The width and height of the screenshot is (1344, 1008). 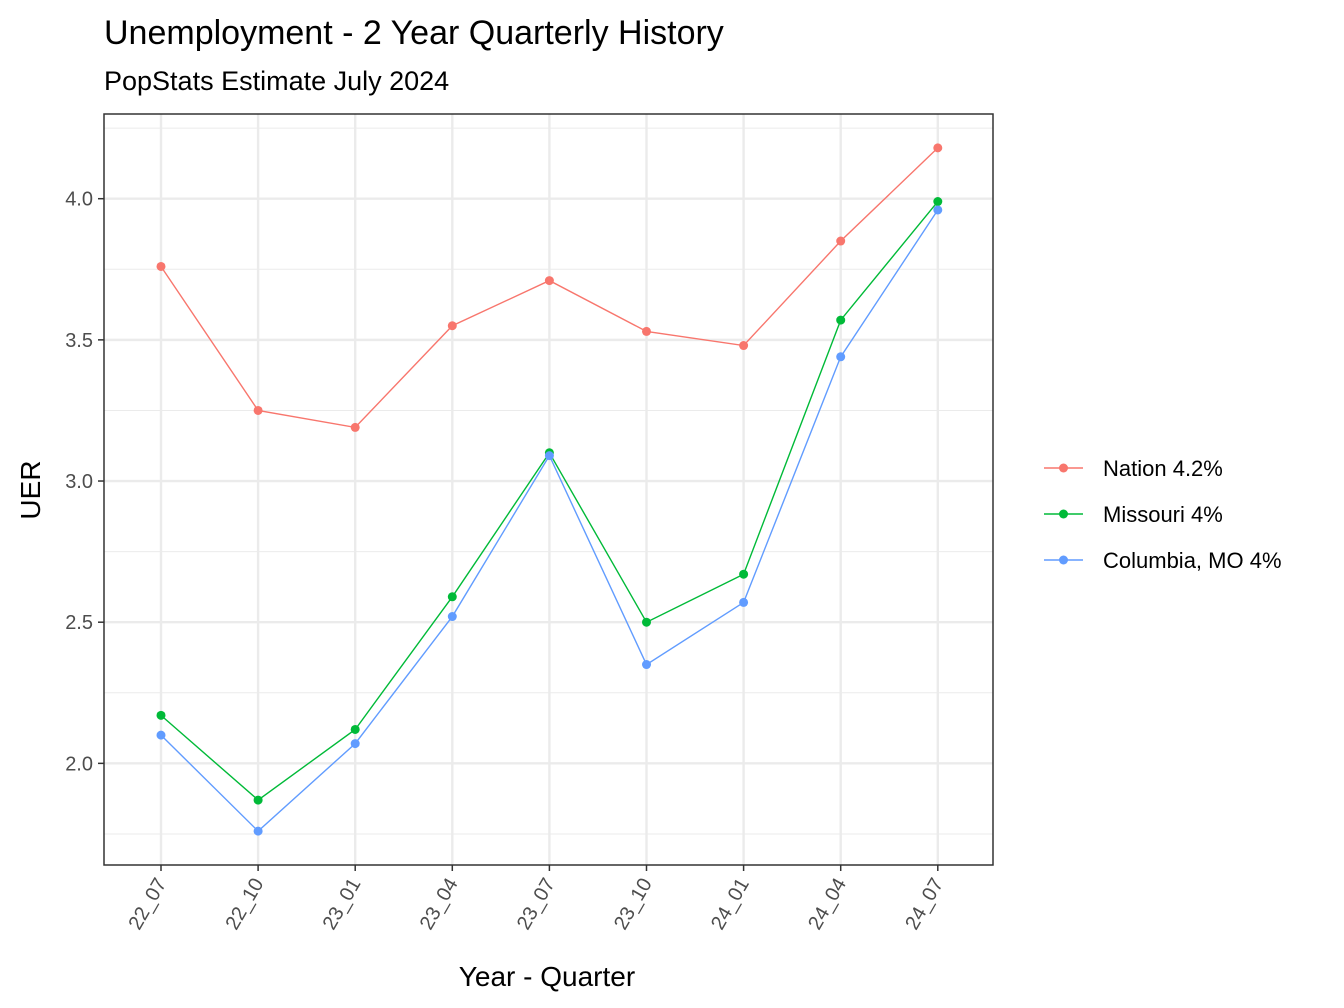 I want to click on legend-label: Nation 4.2%, so click(x=1163, y=468).